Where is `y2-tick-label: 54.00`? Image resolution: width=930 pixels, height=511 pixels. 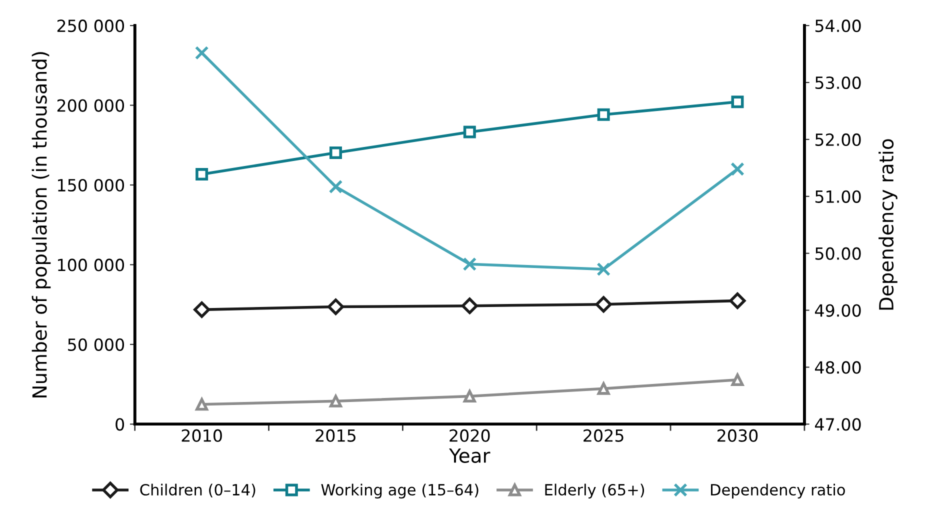 y2-tick-label: 54.00 is located at coordinates (838, 26).